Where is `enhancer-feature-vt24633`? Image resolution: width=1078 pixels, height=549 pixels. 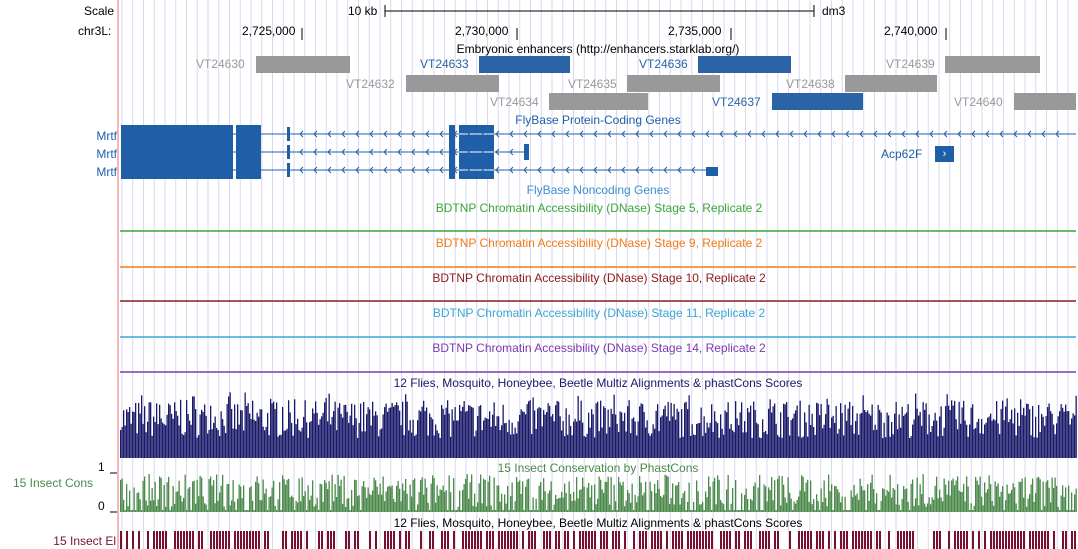
enhancer-feature-vt24633 is located at coordinates (524, 64).